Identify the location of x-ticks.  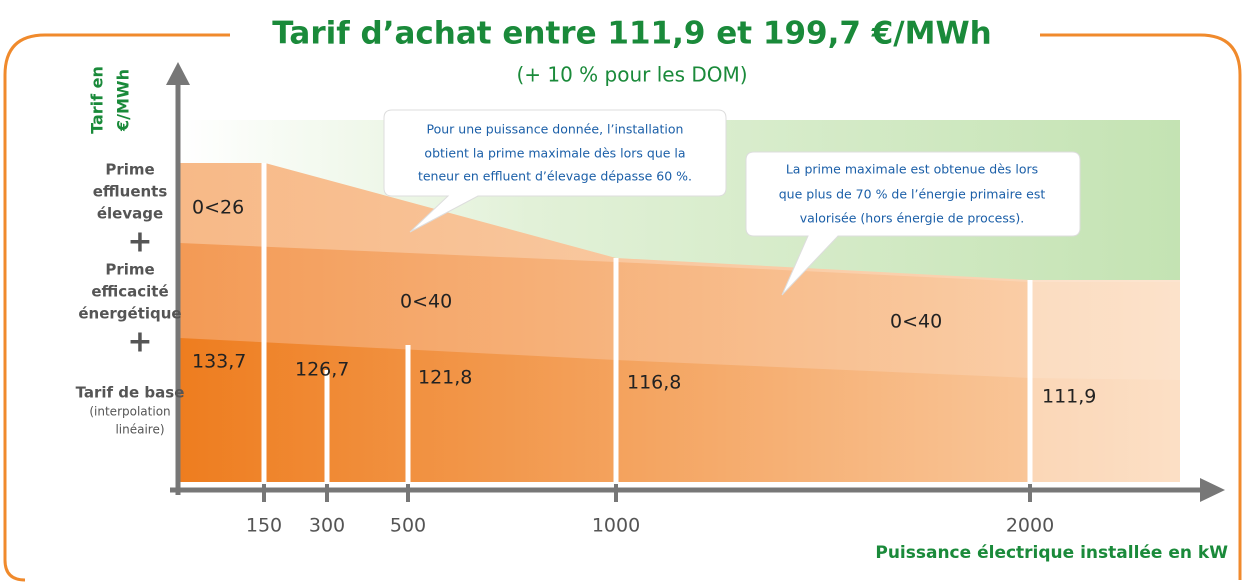
(647, 493).